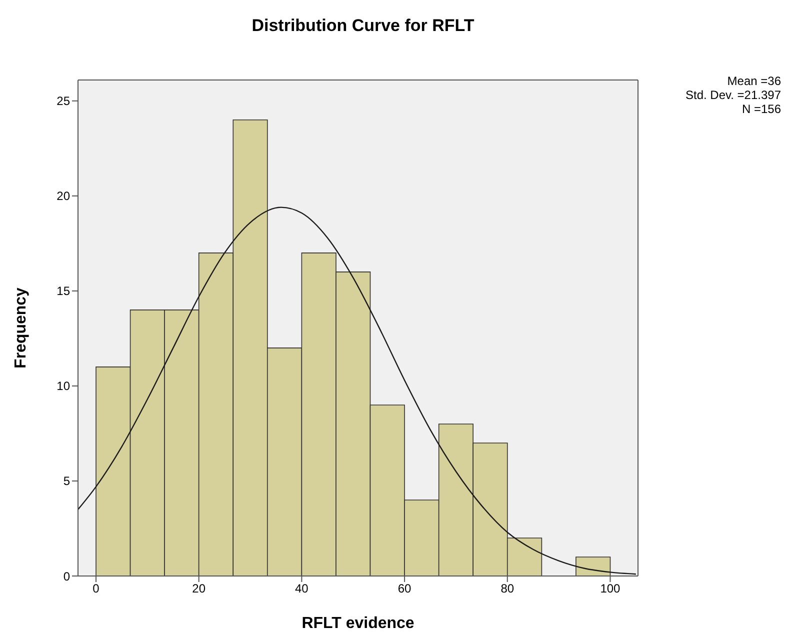 This screenshot has height=635, width=803. I want to click on x-tick-label: 40, so click(302, 589).